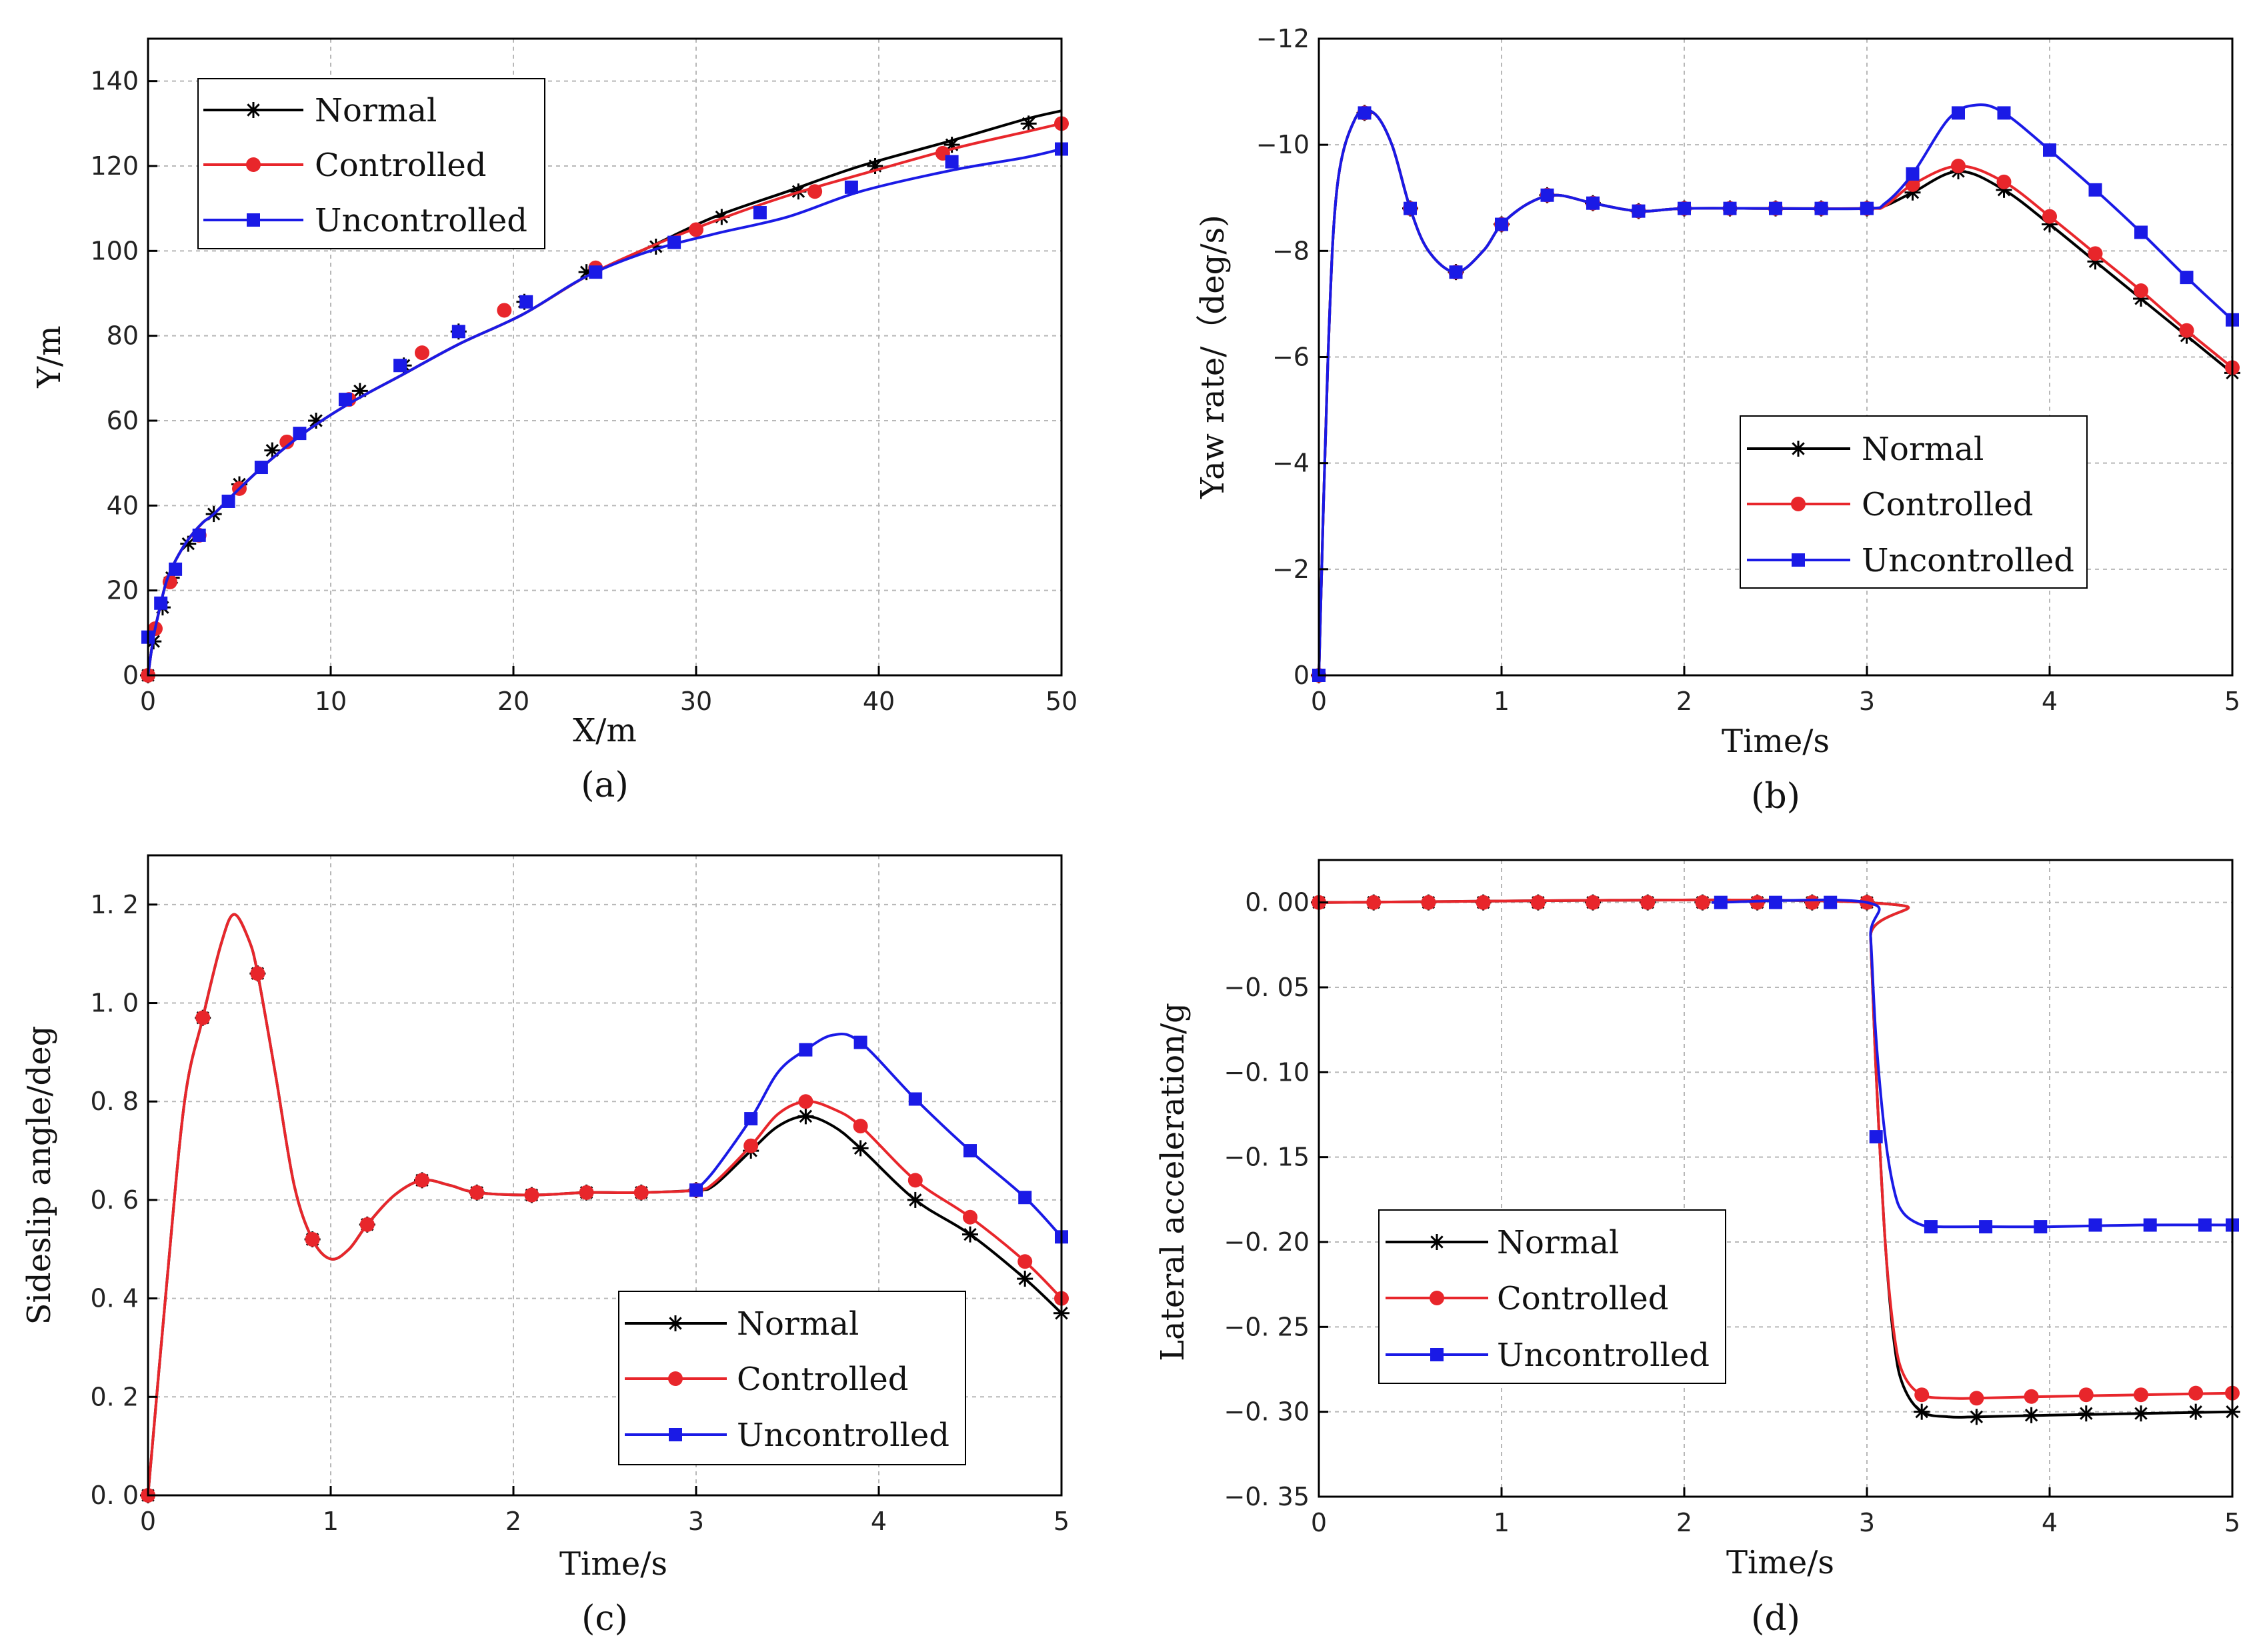 Image resolution: width=2257 pixels, height=1652 pixels. I want to click on panel-caption: (d), so click(1775, 1619).